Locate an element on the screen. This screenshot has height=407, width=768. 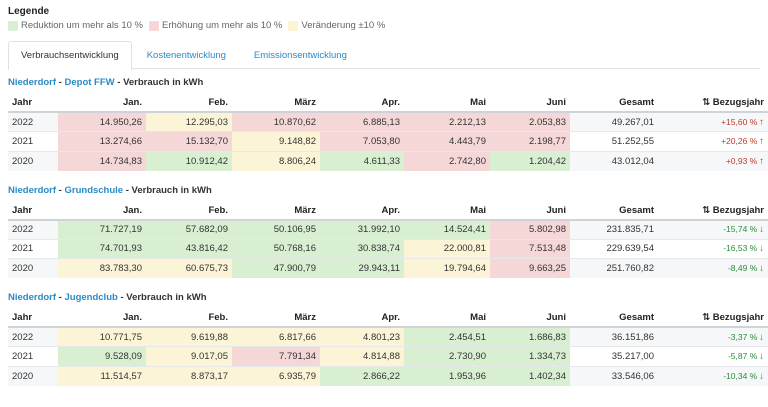
total-cell: 229.639,54 is located at coordinates (614, 248).